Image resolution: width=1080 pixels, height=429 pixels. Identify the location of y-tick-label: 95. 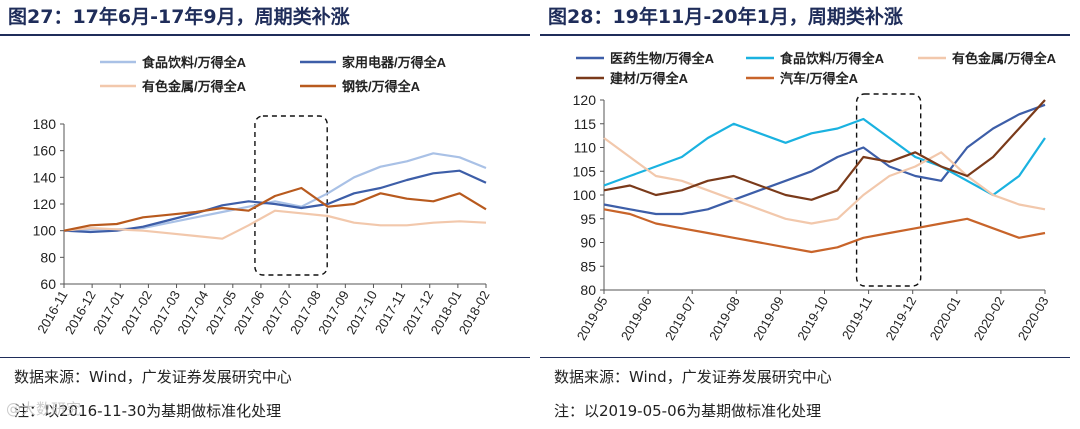
(588, 219).